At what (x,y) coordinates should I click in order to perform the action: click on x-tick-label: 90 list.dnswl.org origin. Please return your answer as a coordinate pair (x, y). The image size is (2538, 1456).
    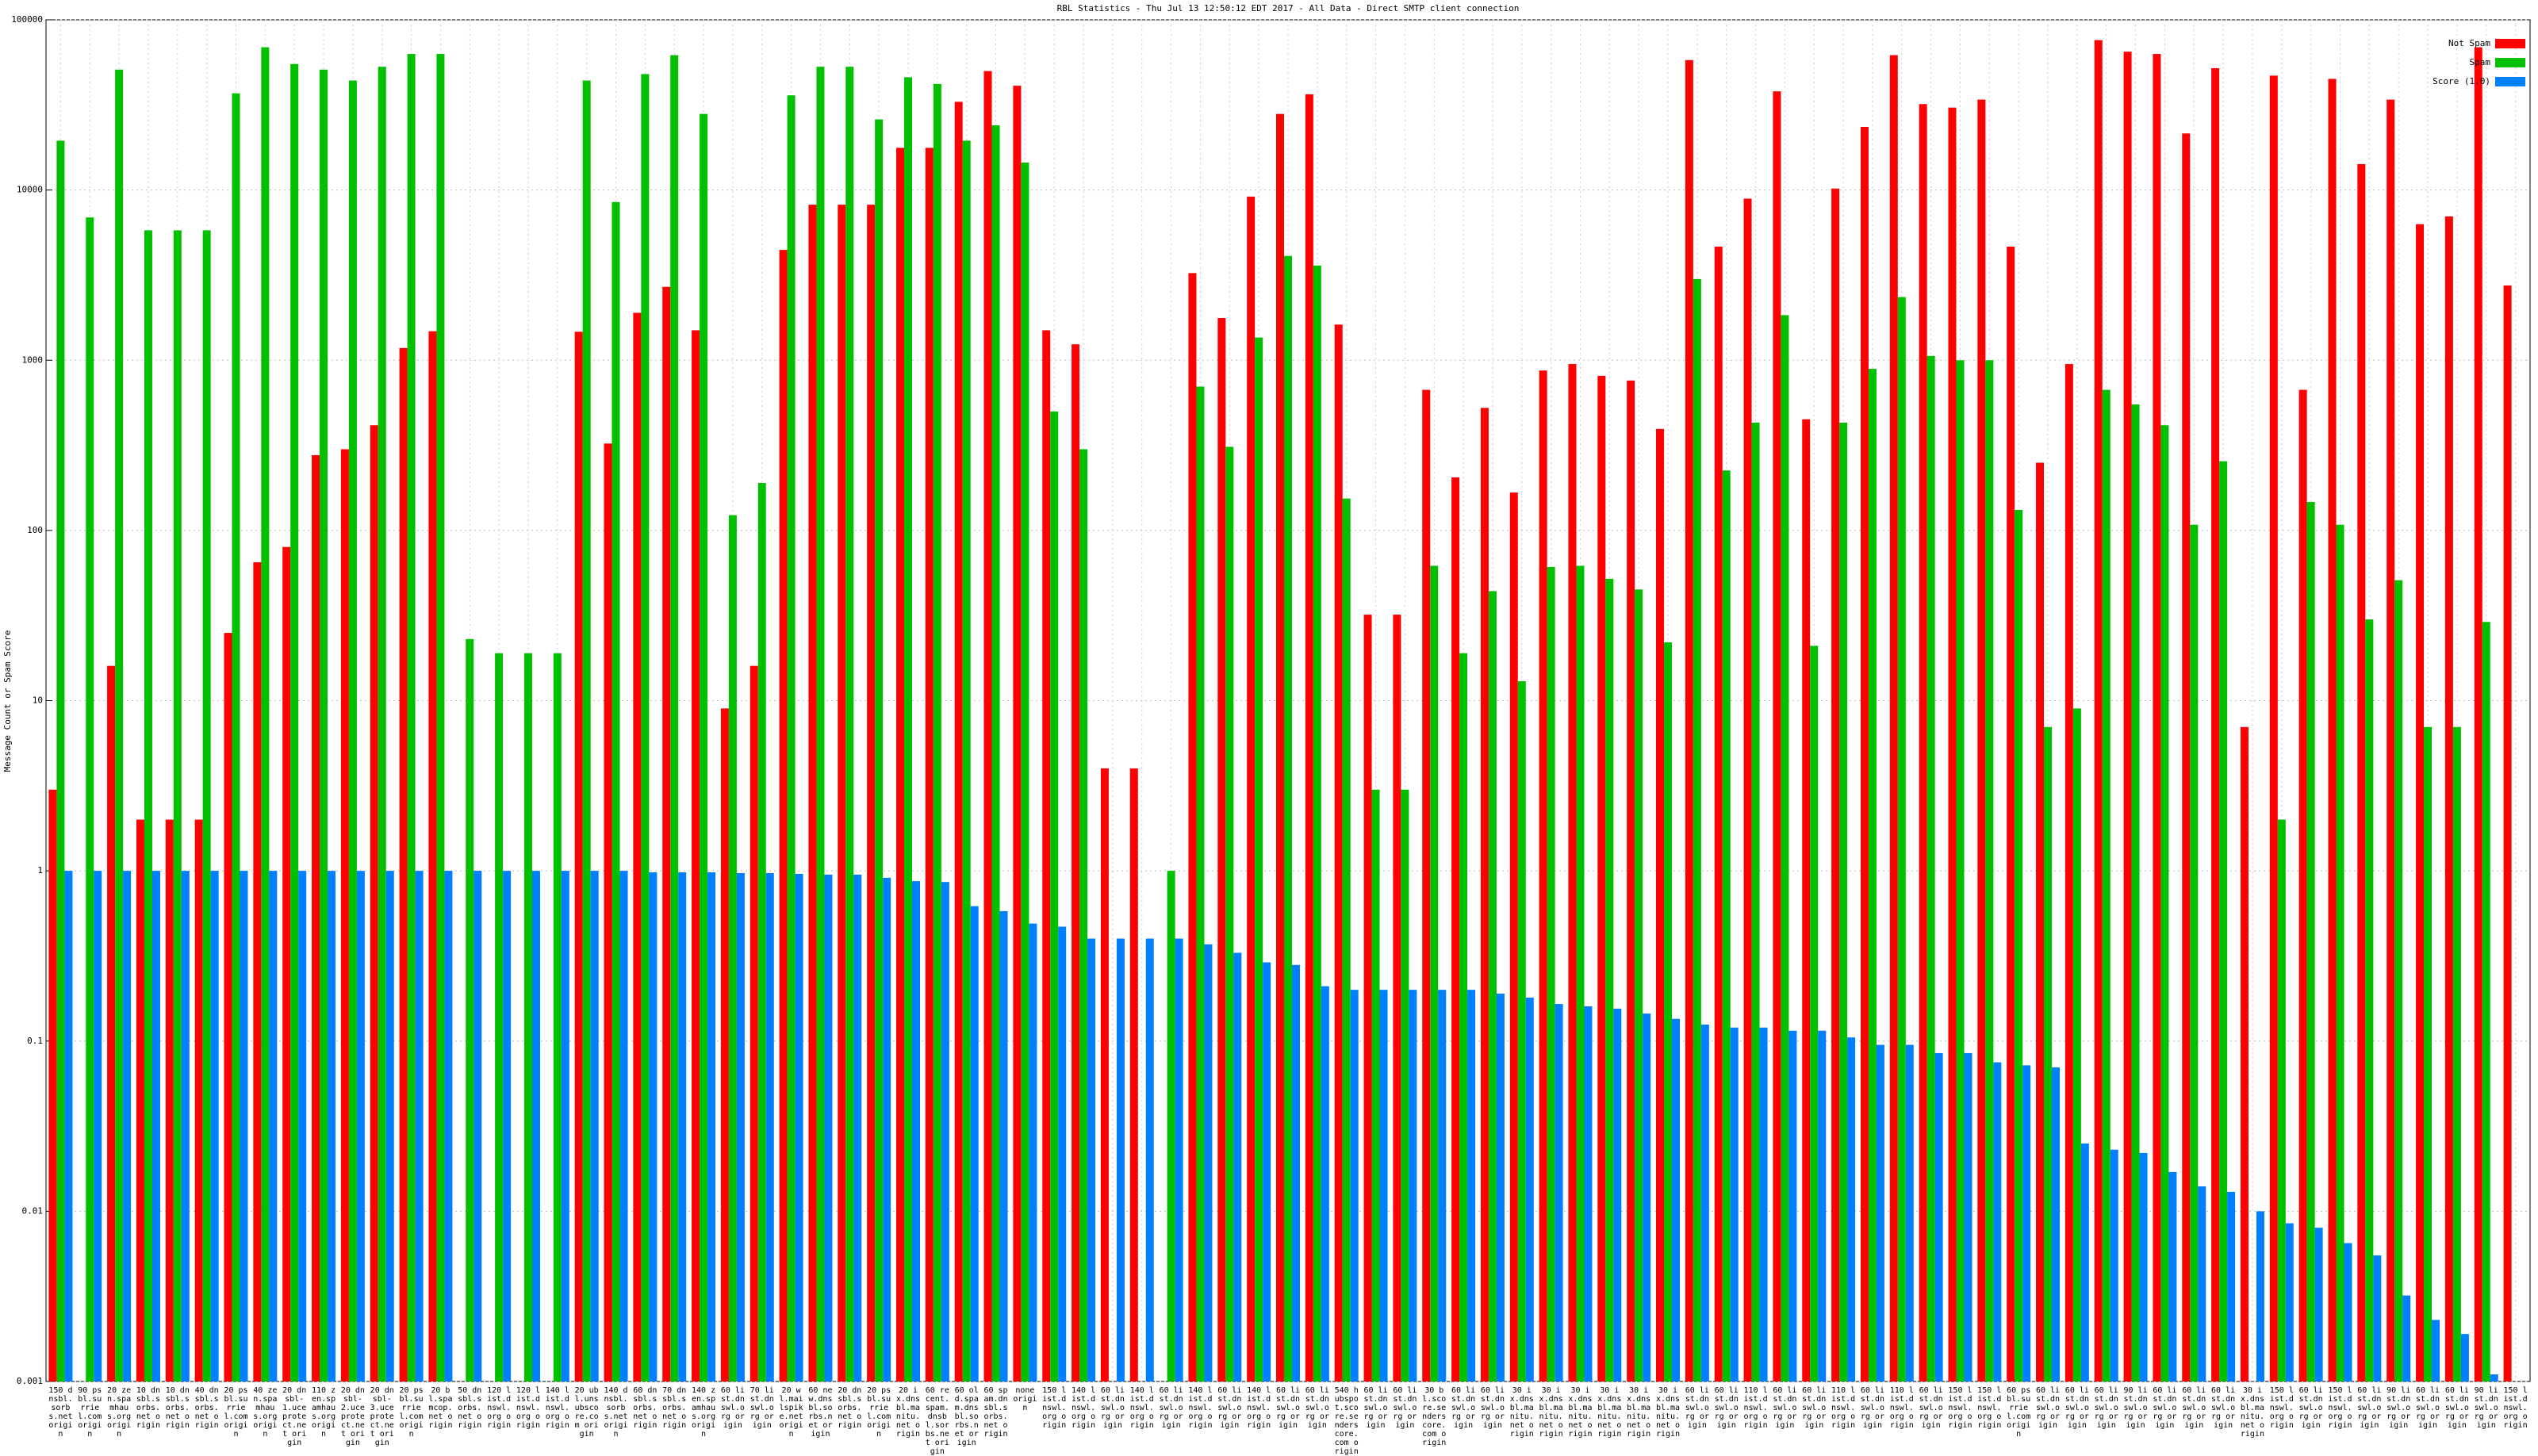
    Looking at the image, I should click on (2135, 1408).